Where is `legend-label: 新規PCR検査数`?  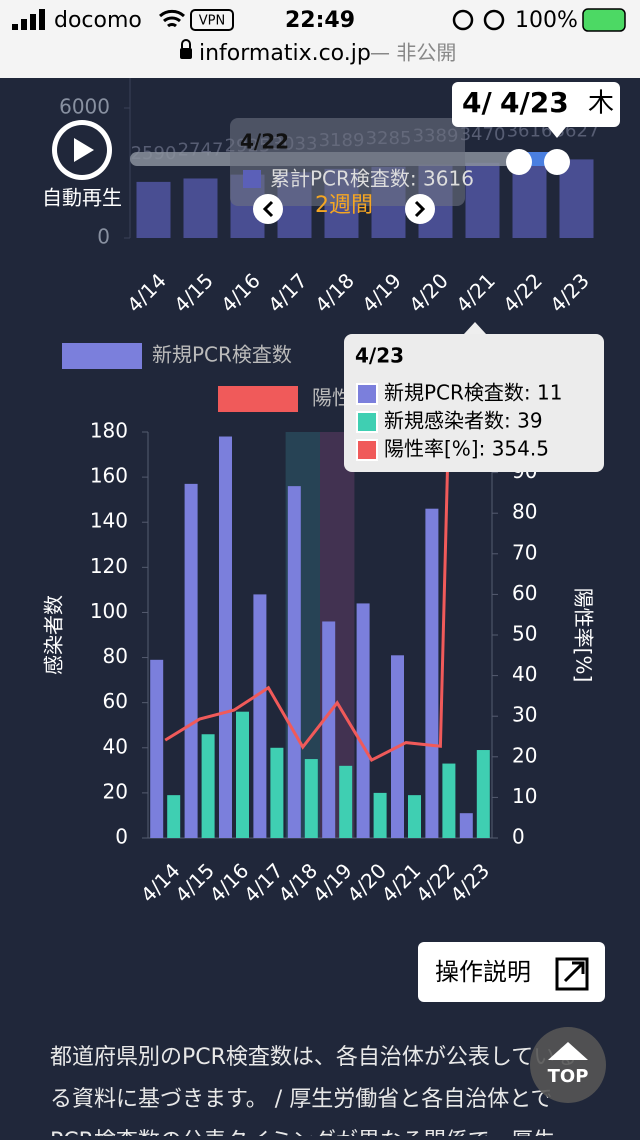
legend-label: 新規PCR検査数 is located at coordinates (222, 355).